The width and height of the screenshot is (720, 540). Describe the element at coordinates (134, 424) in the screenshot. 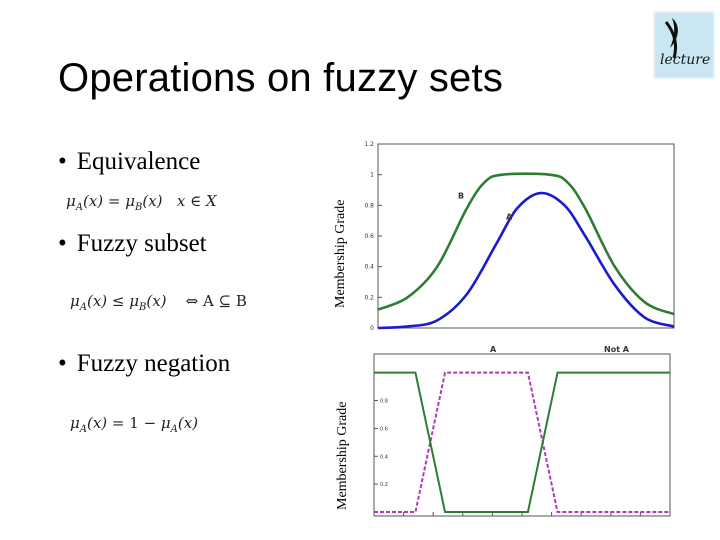

I see `formula-negation: μA(x) = 1 − μA(x)` at that location.